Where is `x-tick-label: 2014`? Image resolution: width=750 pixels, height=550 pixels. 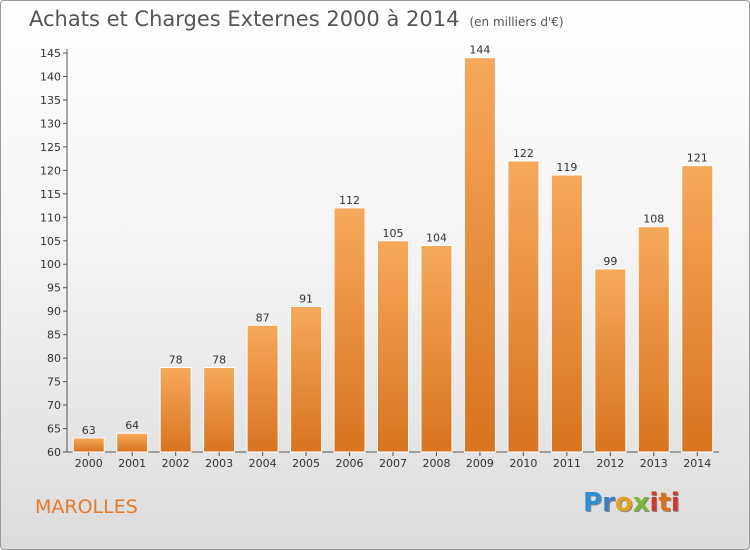
x-tick-label: 2014 is located at coordinates (697, 463).